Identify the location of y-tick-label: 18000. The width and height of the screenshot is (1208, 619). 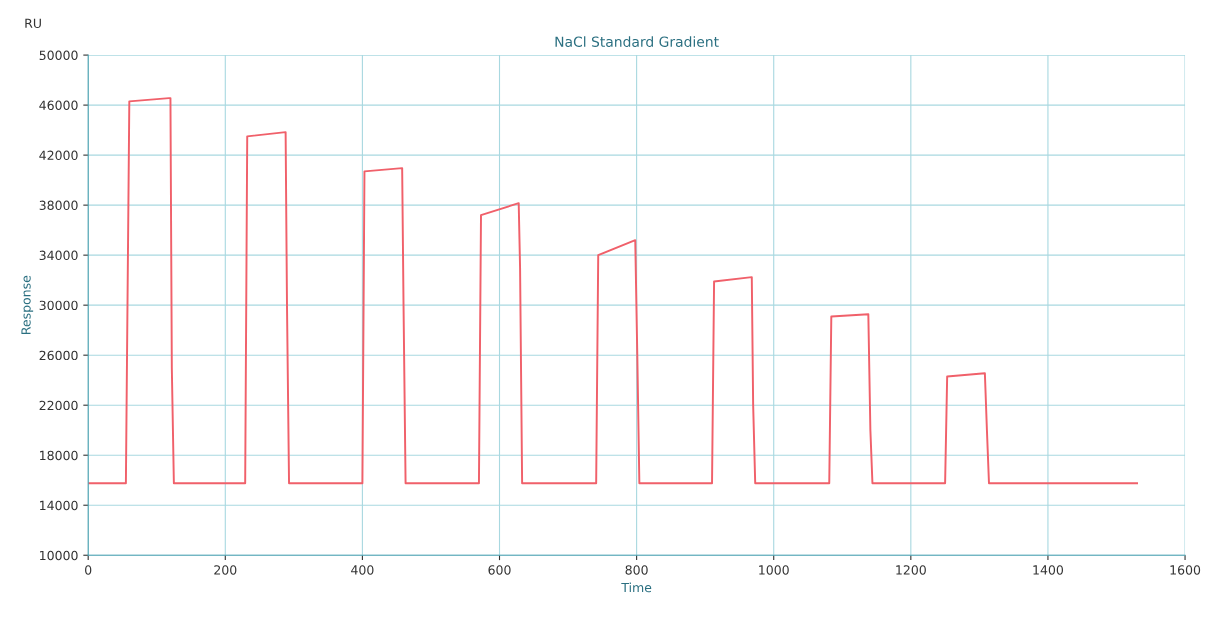
(59, 455).